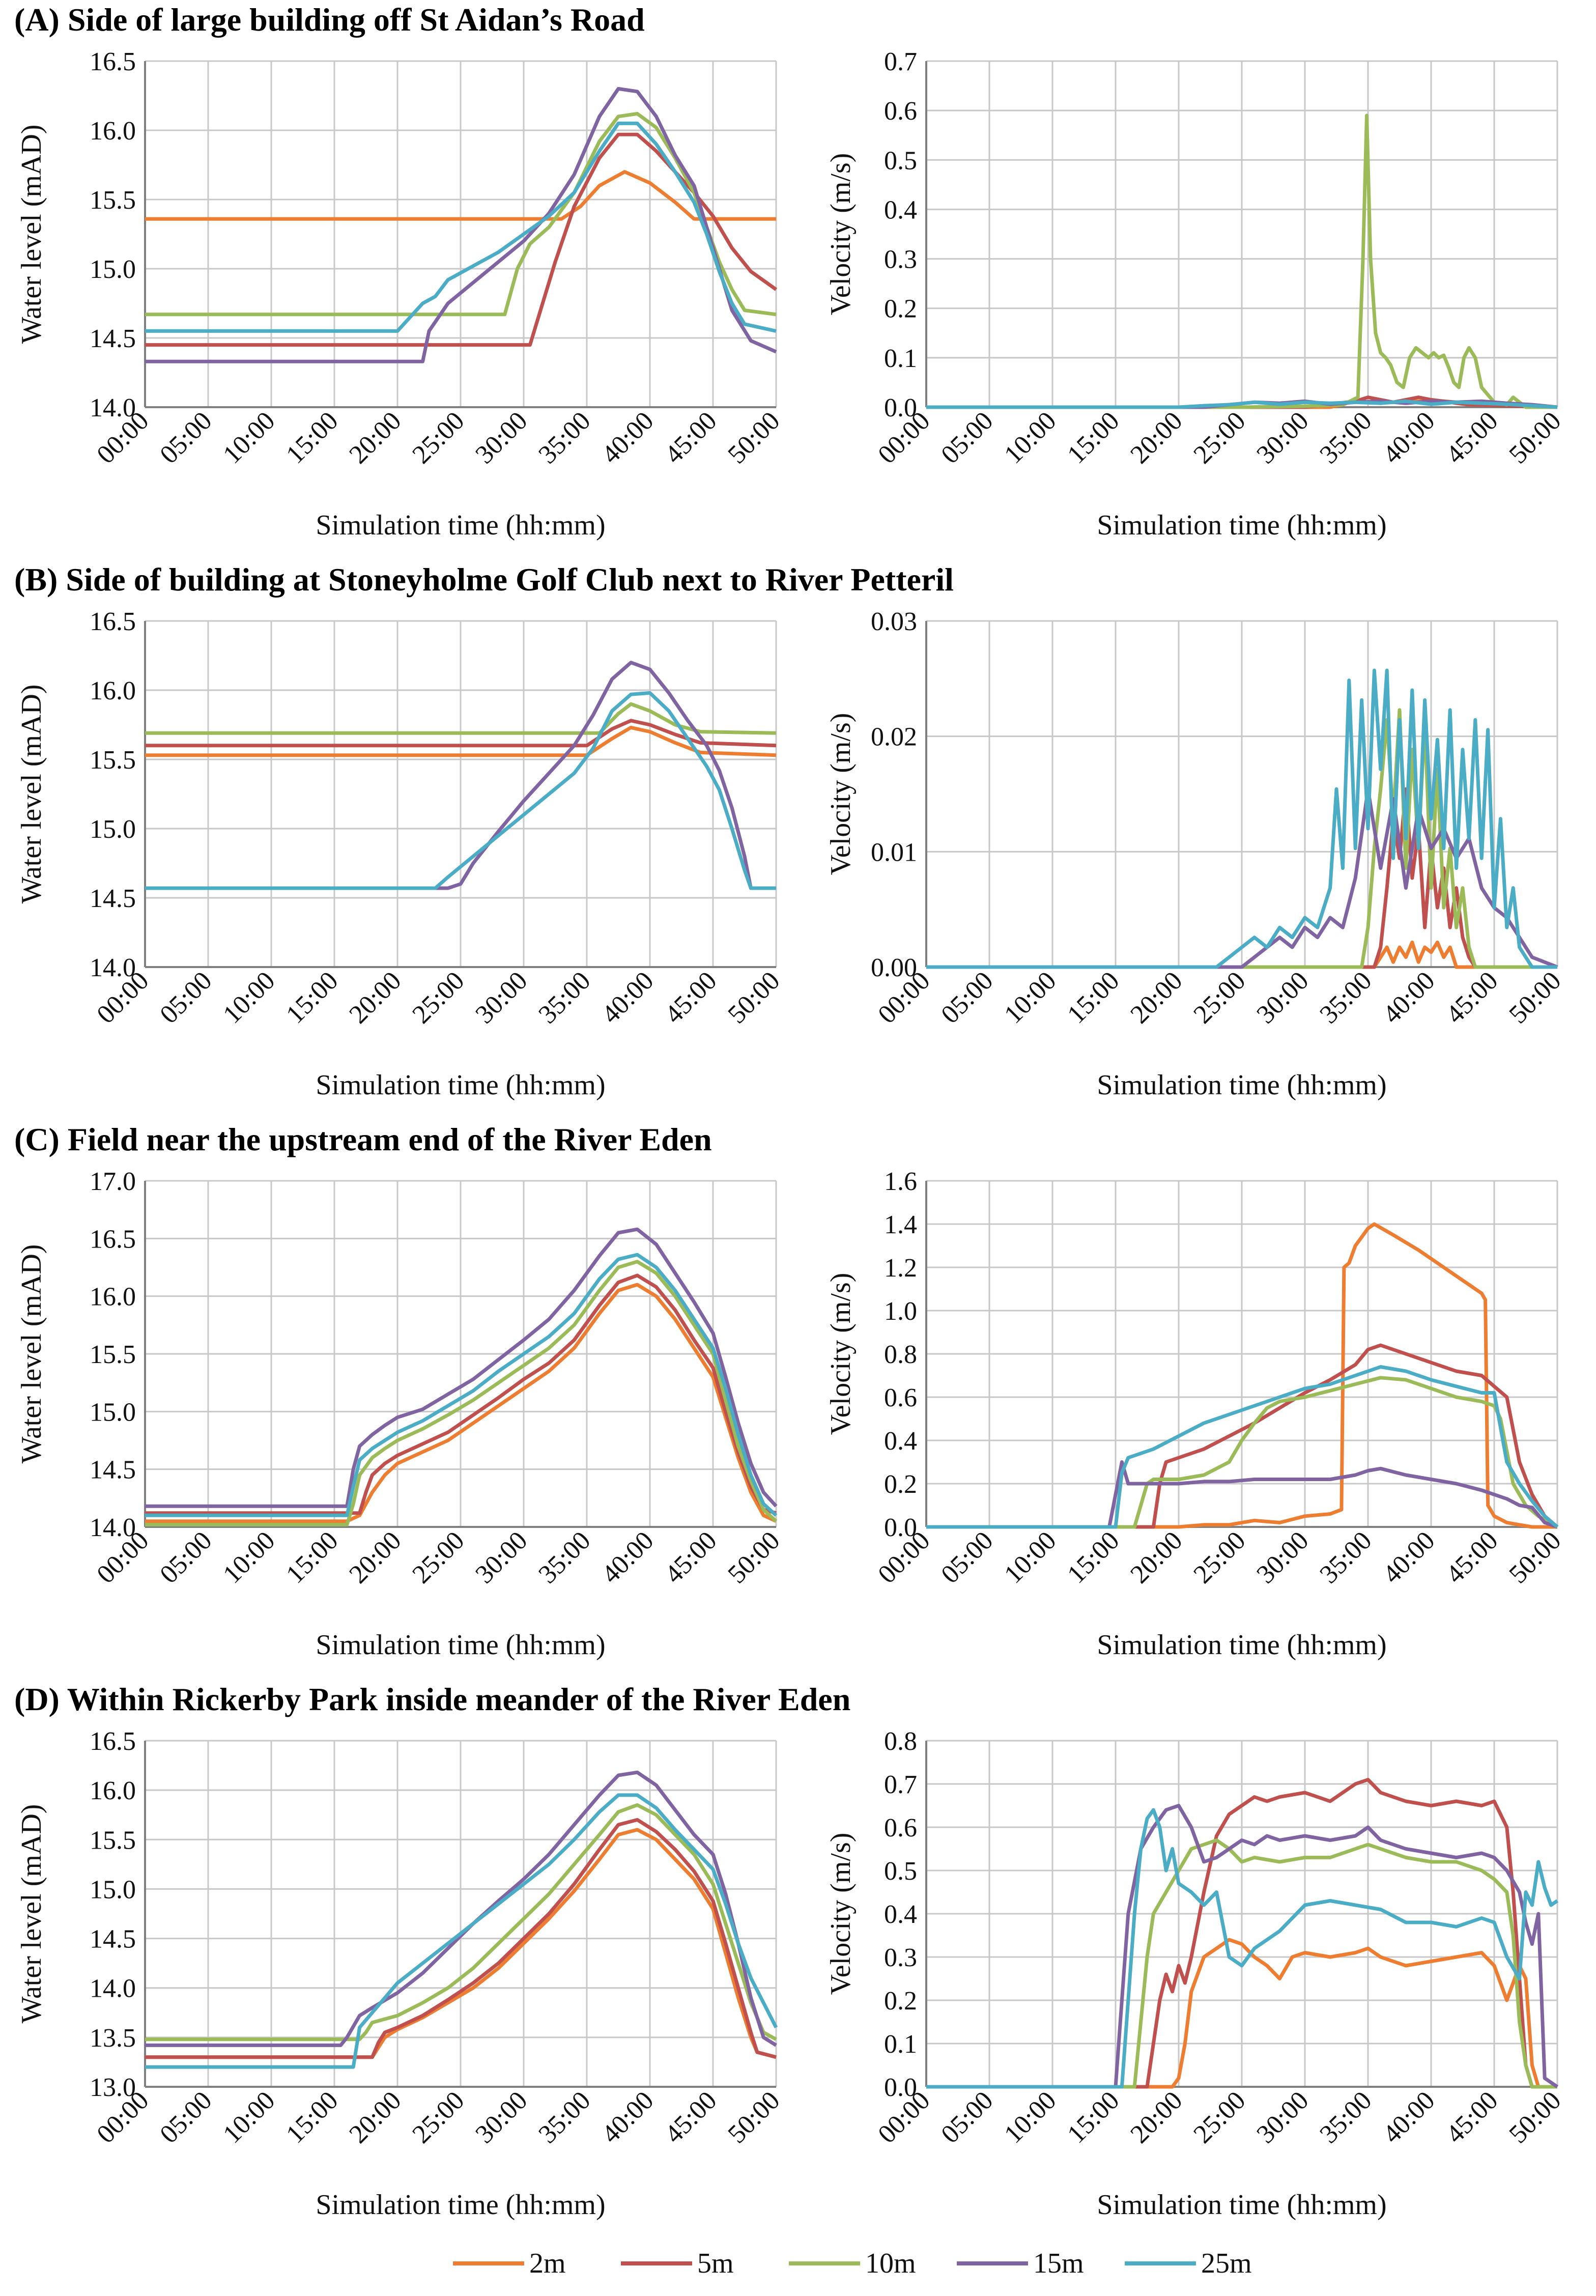 The width and height of the screenshot is (1596, 2296). What do you see at coordinates (113, 338) in the screenshot?
I see `y-tick-label: 14.5` at bounding box center [113, 338].